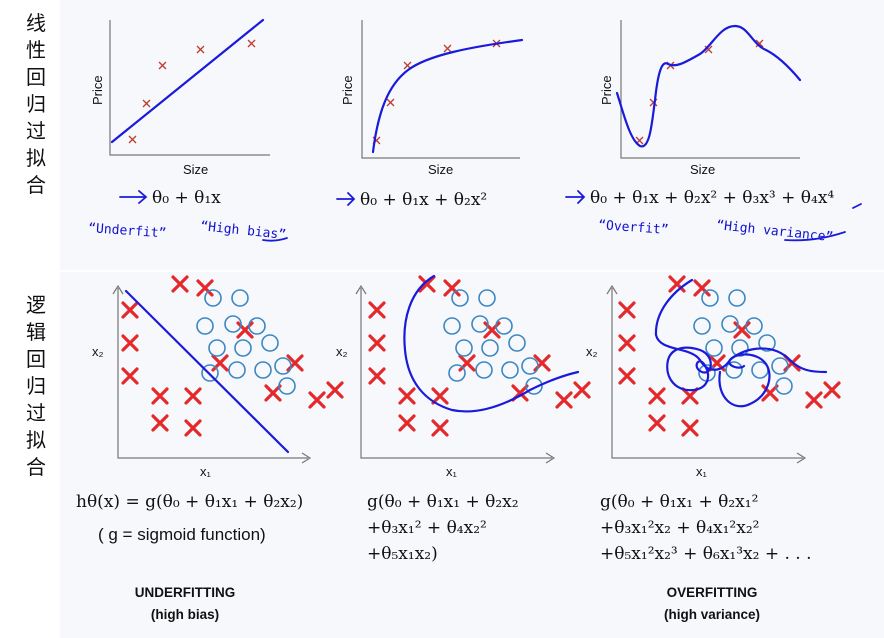  What do you see at coordinates (689, 369) in the screenshot?
I see `overfit-loop-left` at bounding box center [689, 369].